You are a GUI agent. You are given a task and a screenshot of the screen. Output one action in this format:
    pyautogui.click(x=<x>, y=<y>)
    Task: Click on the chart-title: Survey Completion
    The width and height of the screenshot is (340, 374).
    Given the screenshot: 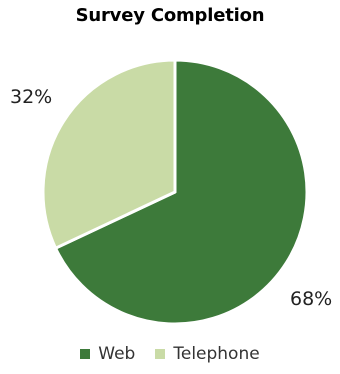 What is the action you would take?
    pyautogui.click(x=170, y=15)
    